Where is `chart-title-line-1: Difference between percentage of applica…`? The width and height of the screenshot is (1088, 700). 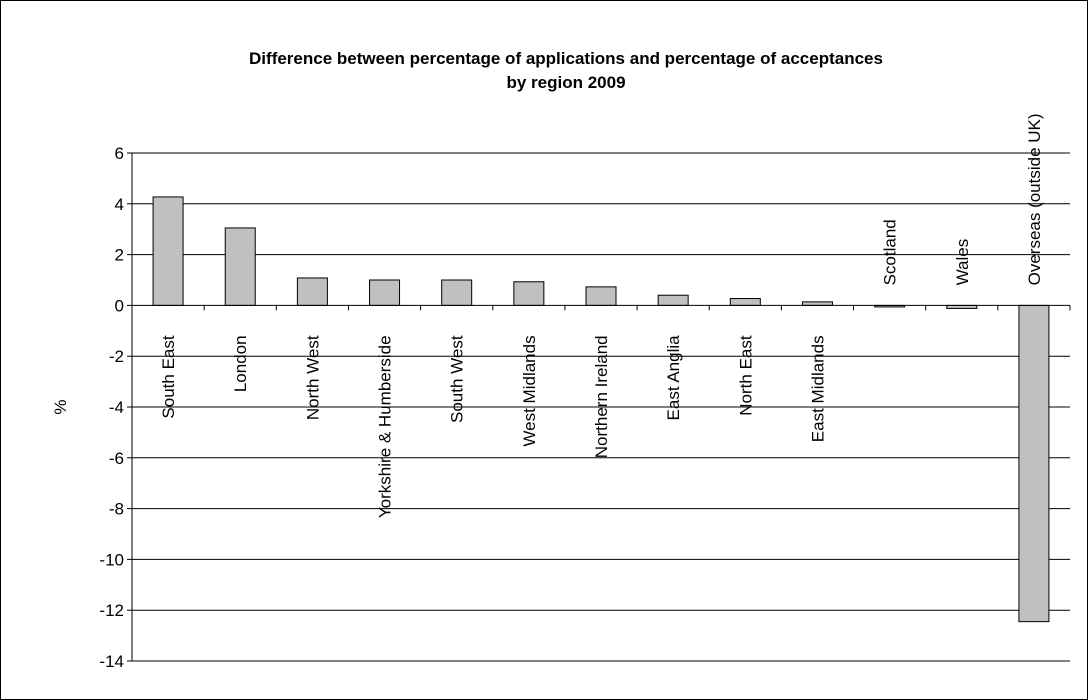
chart-title-line-1: Difference between percentage of applica… is located at coordinates (566, 58).